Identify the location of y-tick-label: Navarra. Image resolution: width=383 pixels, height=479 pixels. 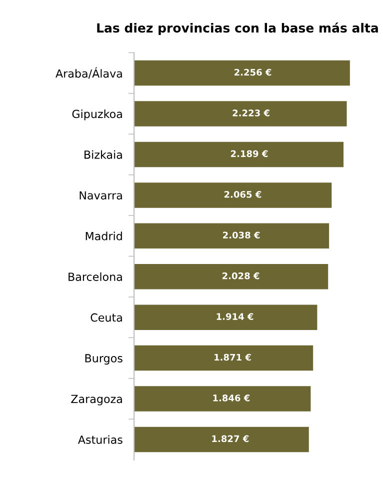
(101, 195).